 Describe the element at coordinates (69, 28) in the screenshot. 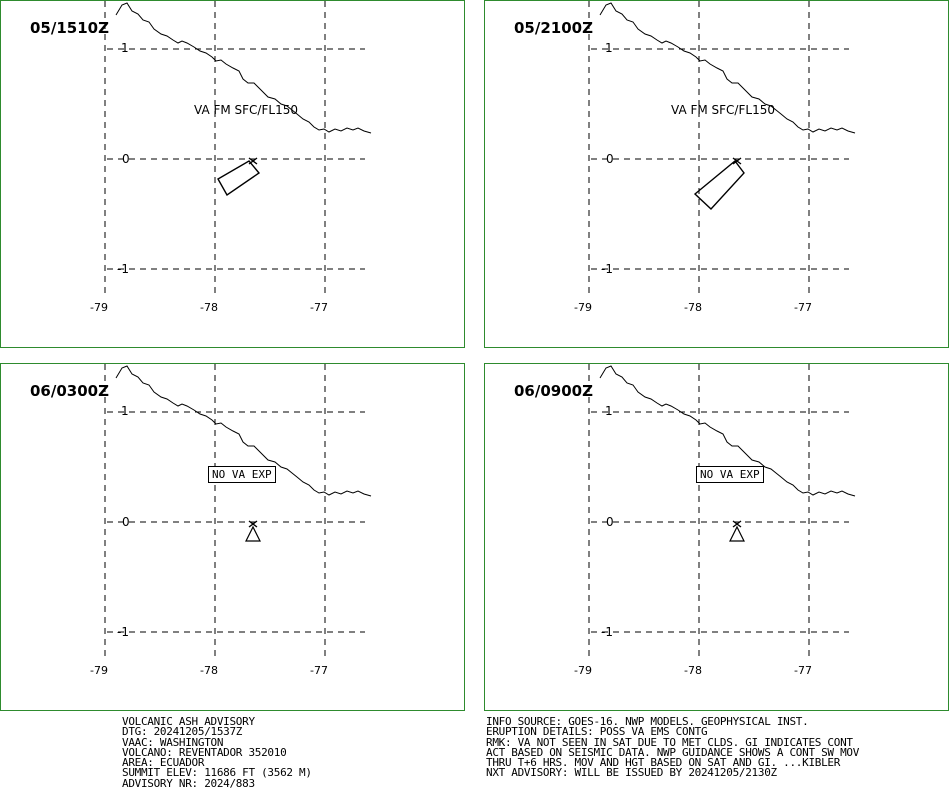

I see `forecast-time-label: 05/1510Z` at that location.